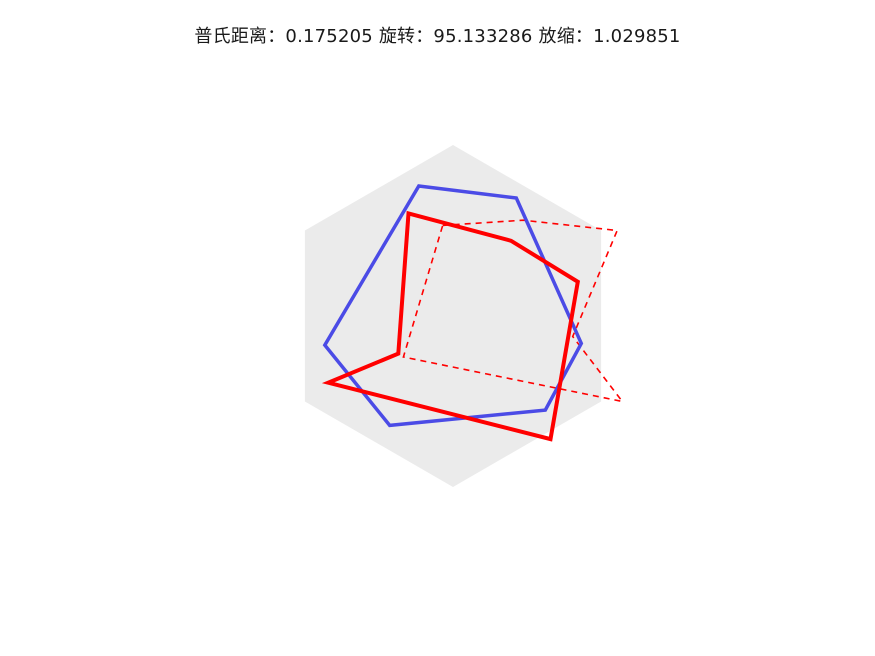  I want to click on shapes-layer, so click(473, 313).